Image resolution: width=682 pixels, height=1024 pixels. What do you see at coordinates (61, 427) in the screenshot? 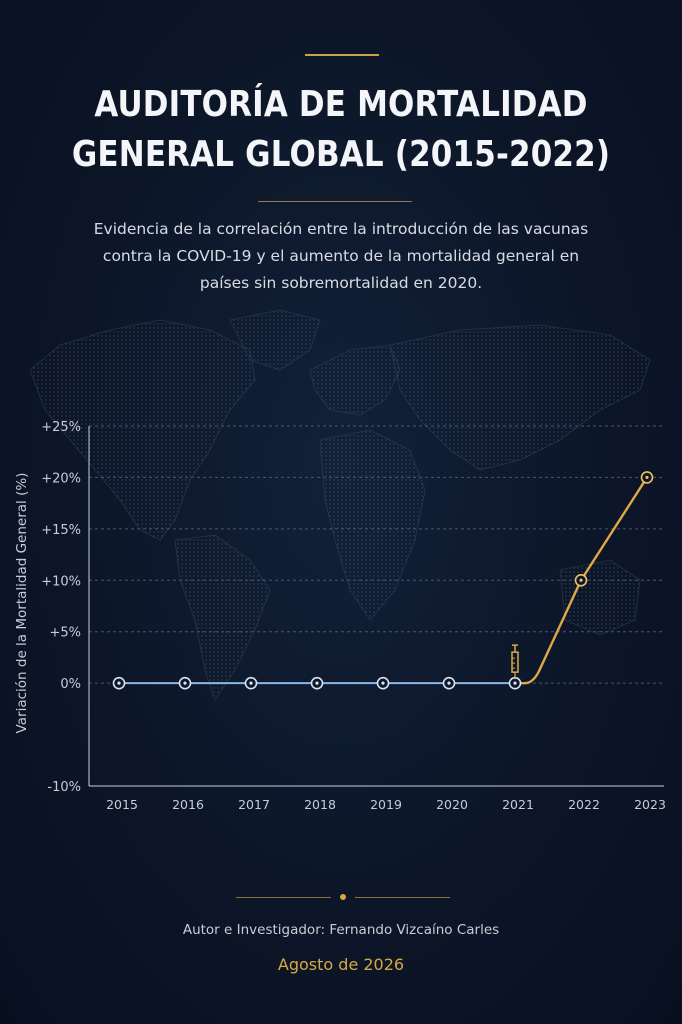
I see `y-tick-label: +25%` at bounding box center [61, 427].